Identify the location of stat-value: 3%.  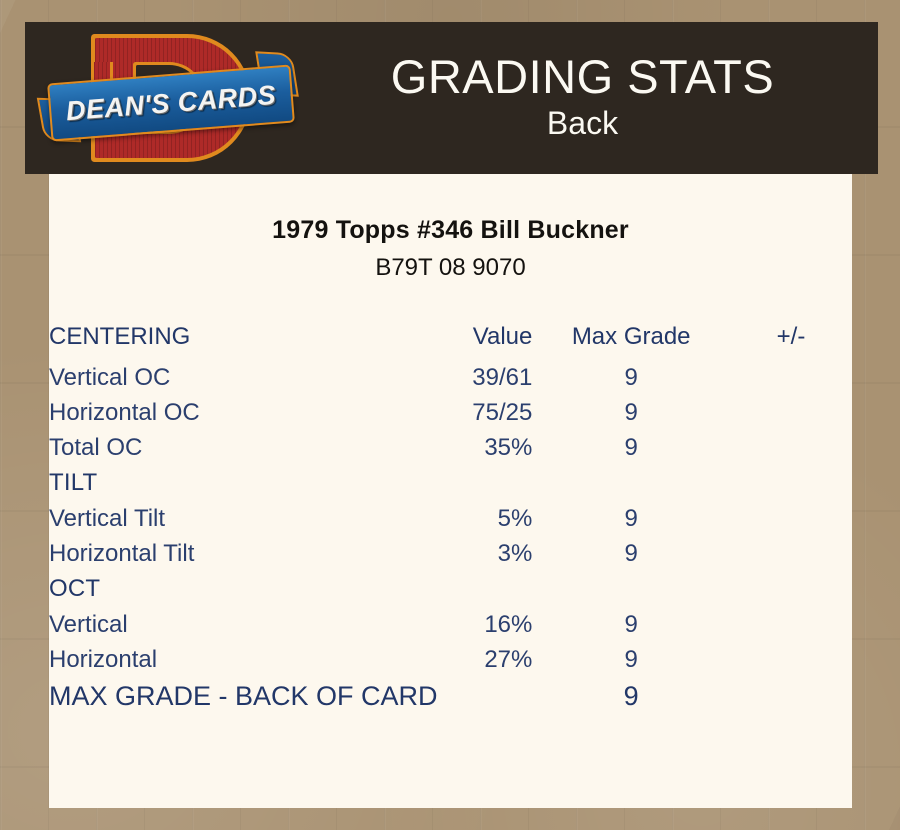
(515, 553).